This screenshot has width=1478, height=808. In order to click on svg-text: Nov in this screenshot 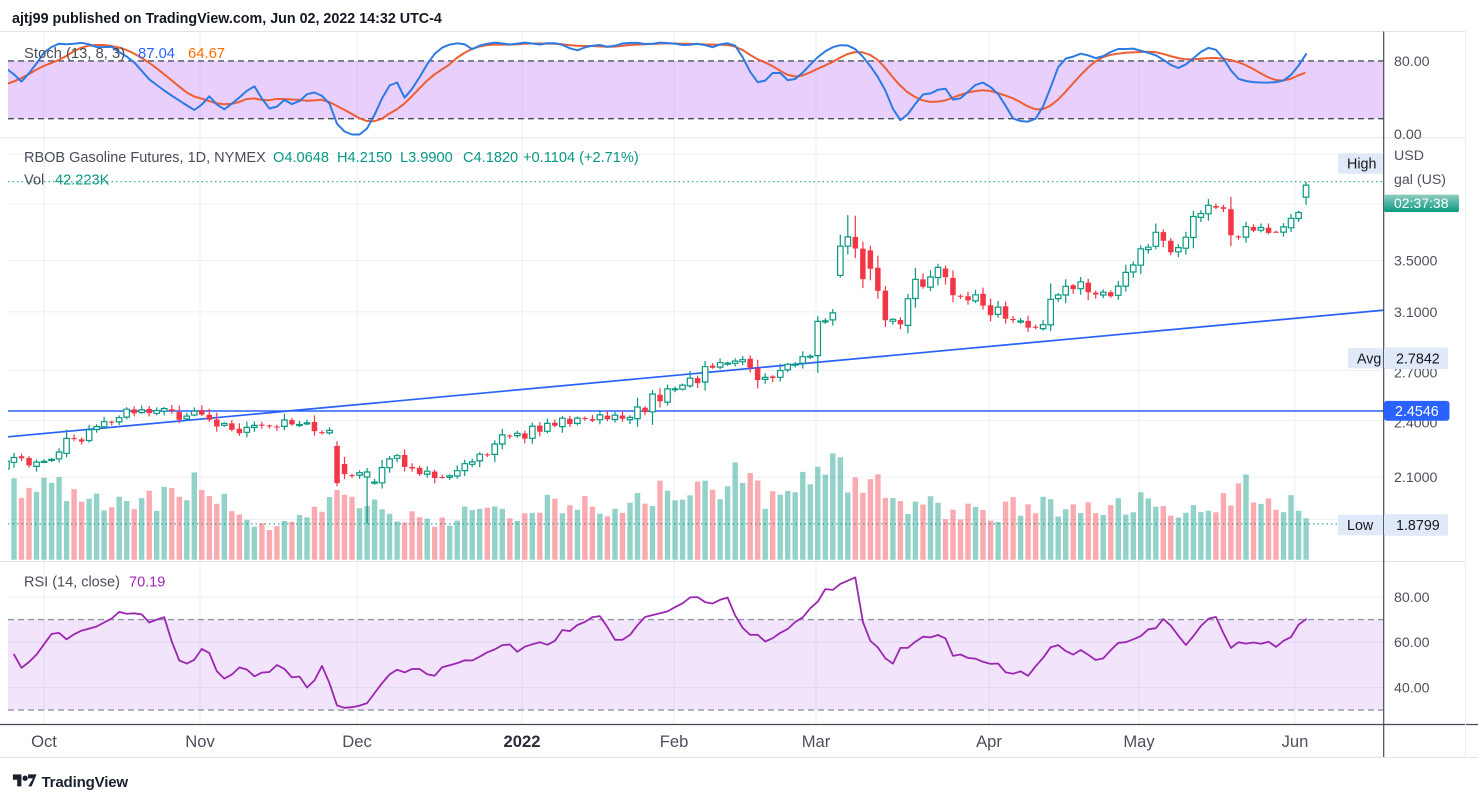, I will do `click(200, 741)`.